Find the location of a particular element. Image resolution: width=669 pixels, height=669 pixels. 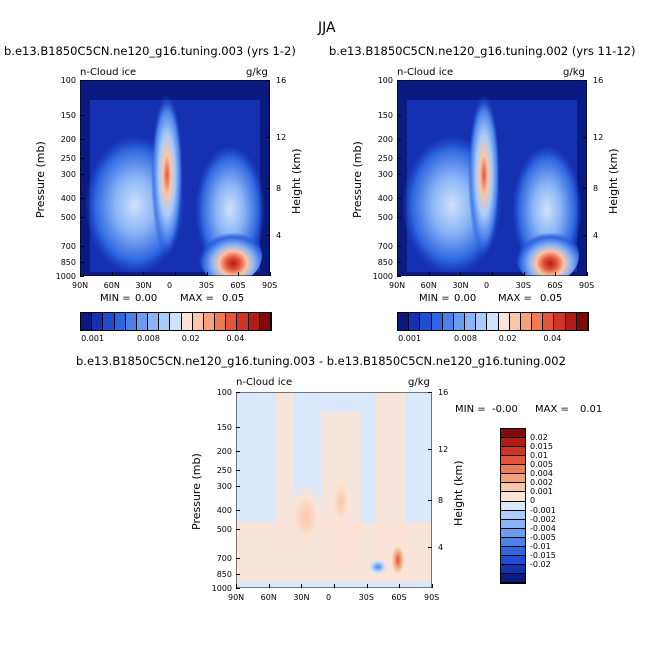

panel2-pressure-tick-label: 150 is located at coordinates (385, 115).